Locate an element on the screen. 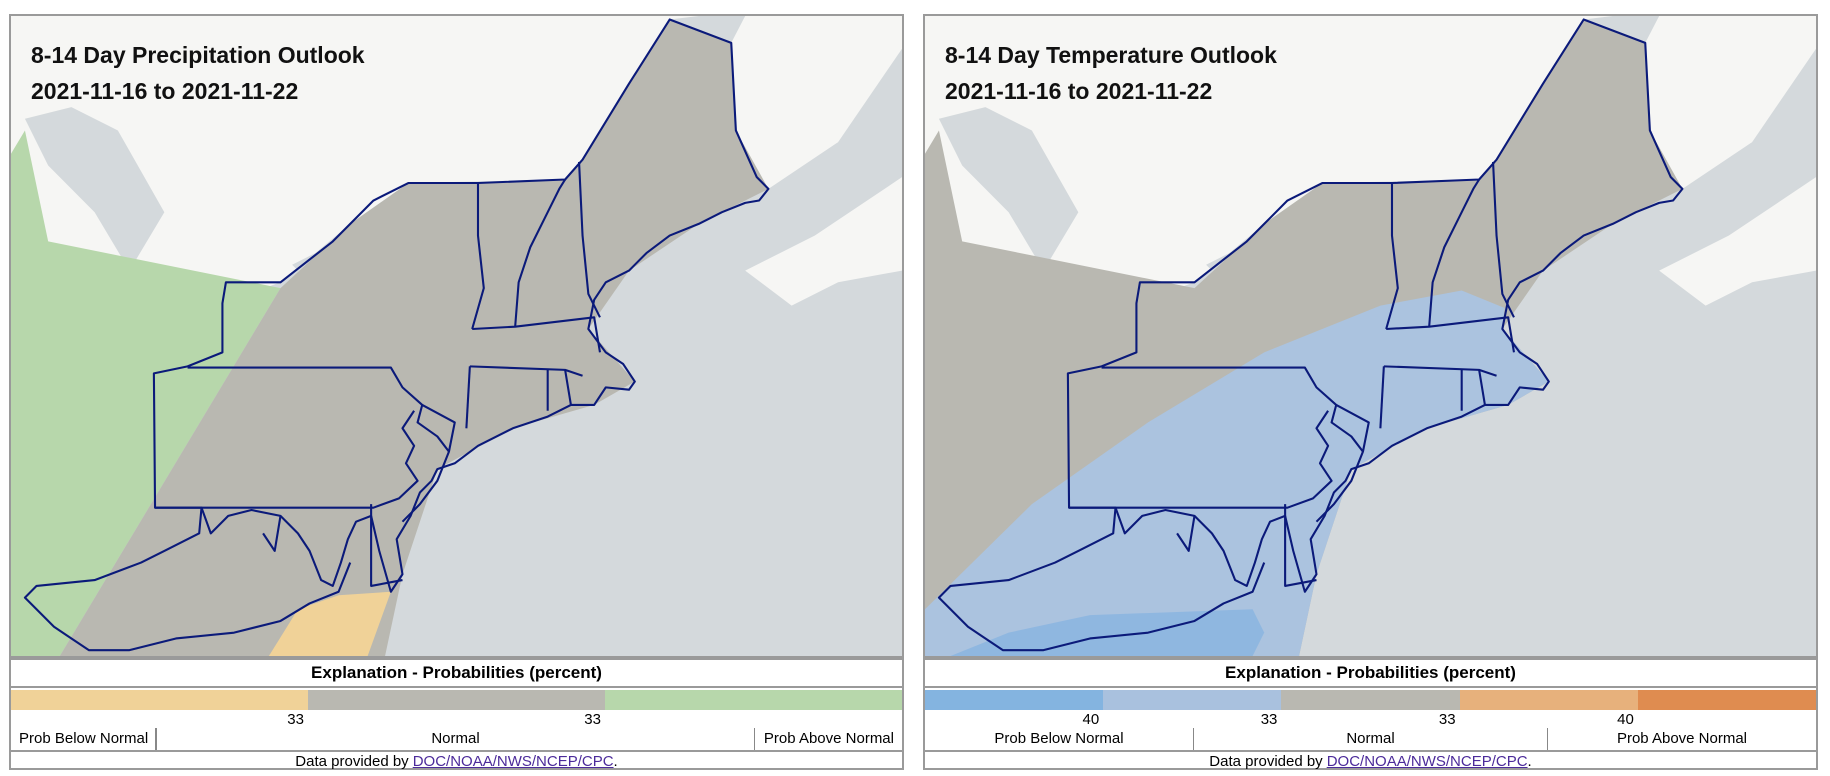 The image size is (1830, 776). tick-row: 40 33 33 40 is located at coordinates (1370, 719).